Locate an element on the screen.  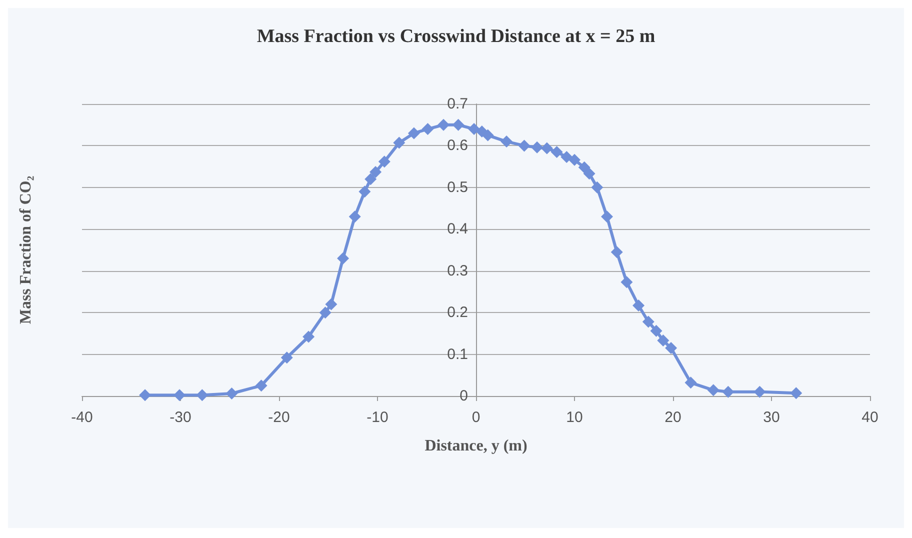
x-tick-label: -40 is located at coordinates (82, 417).